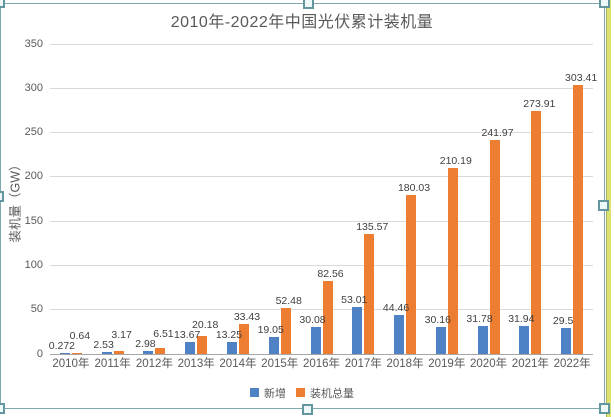  What do you see at coordinates (2, 408) in the screenshot?
I see `resize-handle-bottom-left` at bounding box center [2, 408].